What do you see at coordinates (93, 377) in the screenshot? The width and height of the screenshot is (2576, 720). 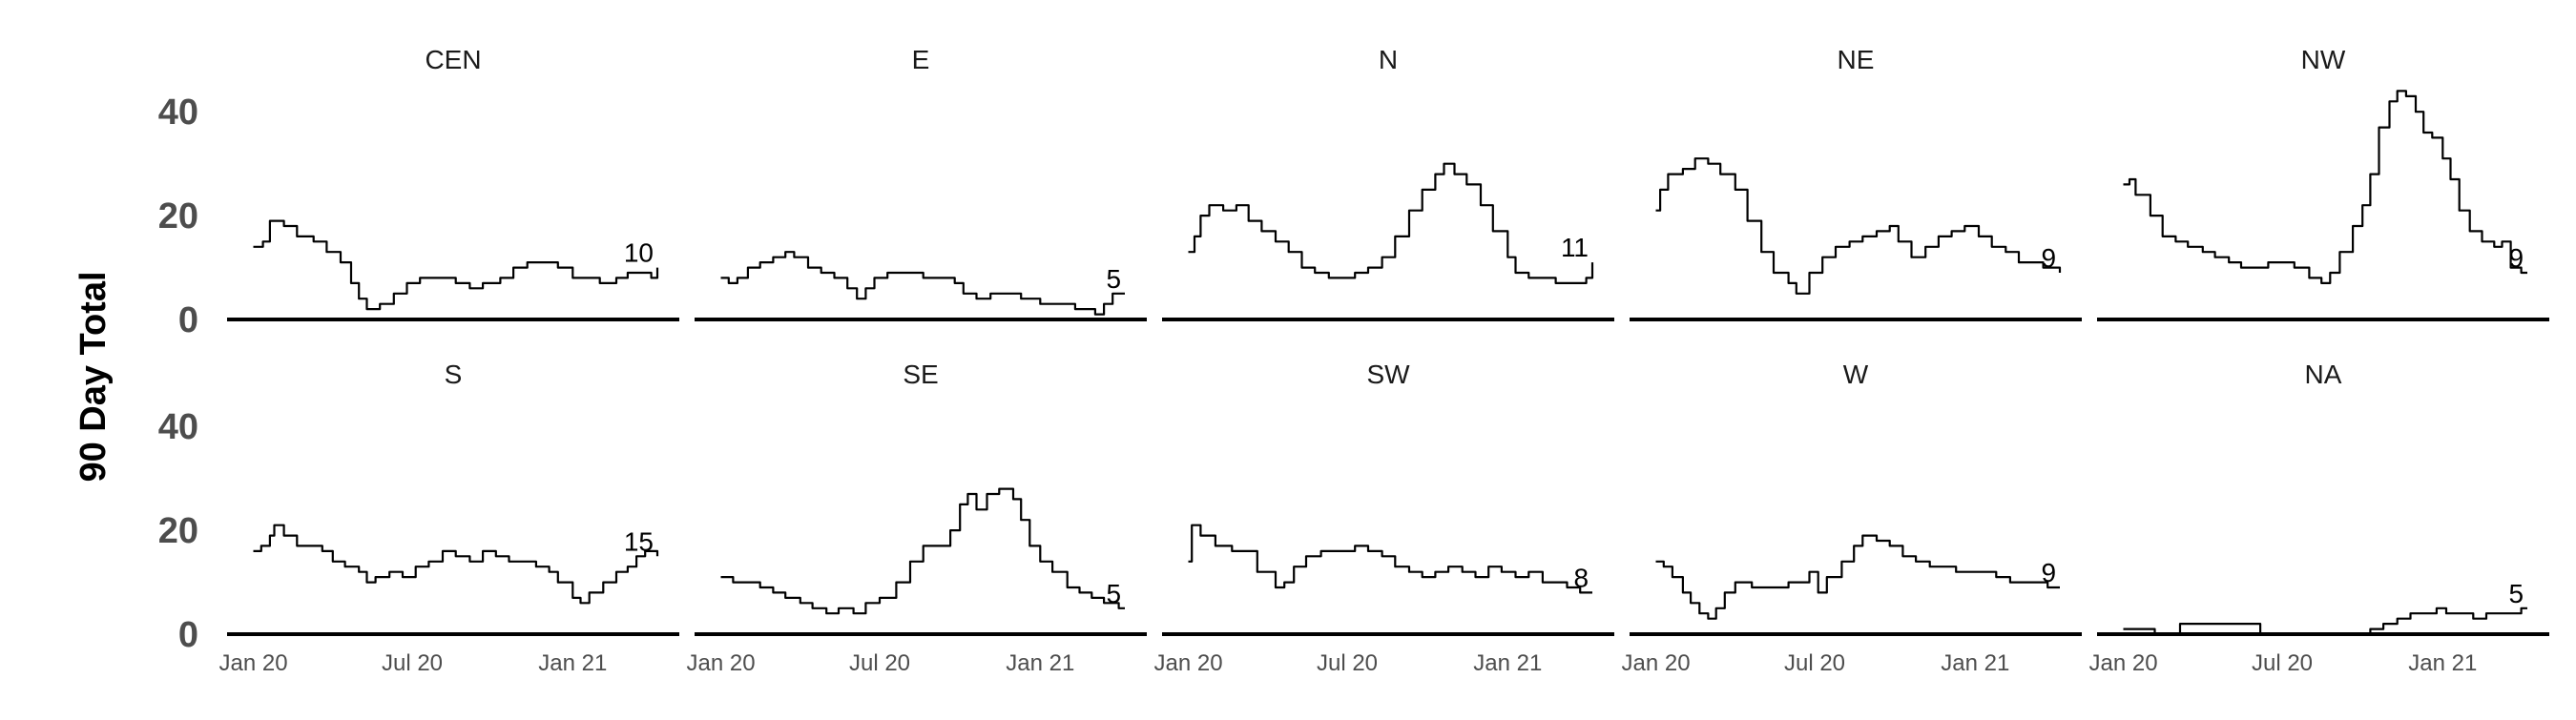 I see `y-axis-title: 90 Day Total` at bounding box center [93, 377].